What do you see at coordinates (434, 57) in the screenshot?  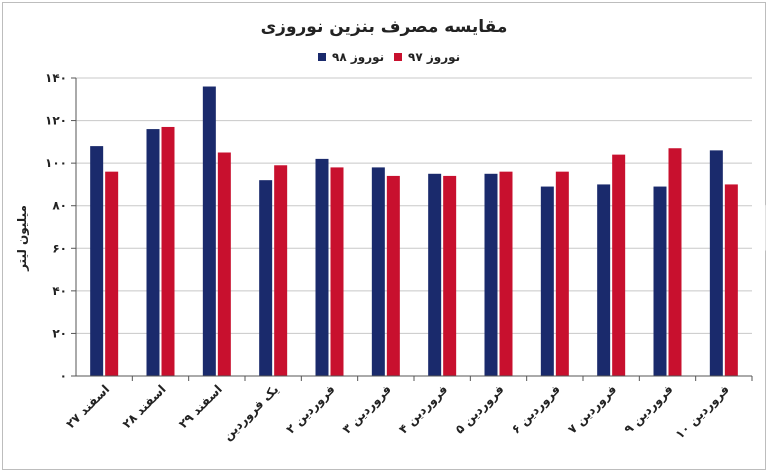 I see `legend-label-2: نوروز ۹۷` at bounding box center [434, 57].